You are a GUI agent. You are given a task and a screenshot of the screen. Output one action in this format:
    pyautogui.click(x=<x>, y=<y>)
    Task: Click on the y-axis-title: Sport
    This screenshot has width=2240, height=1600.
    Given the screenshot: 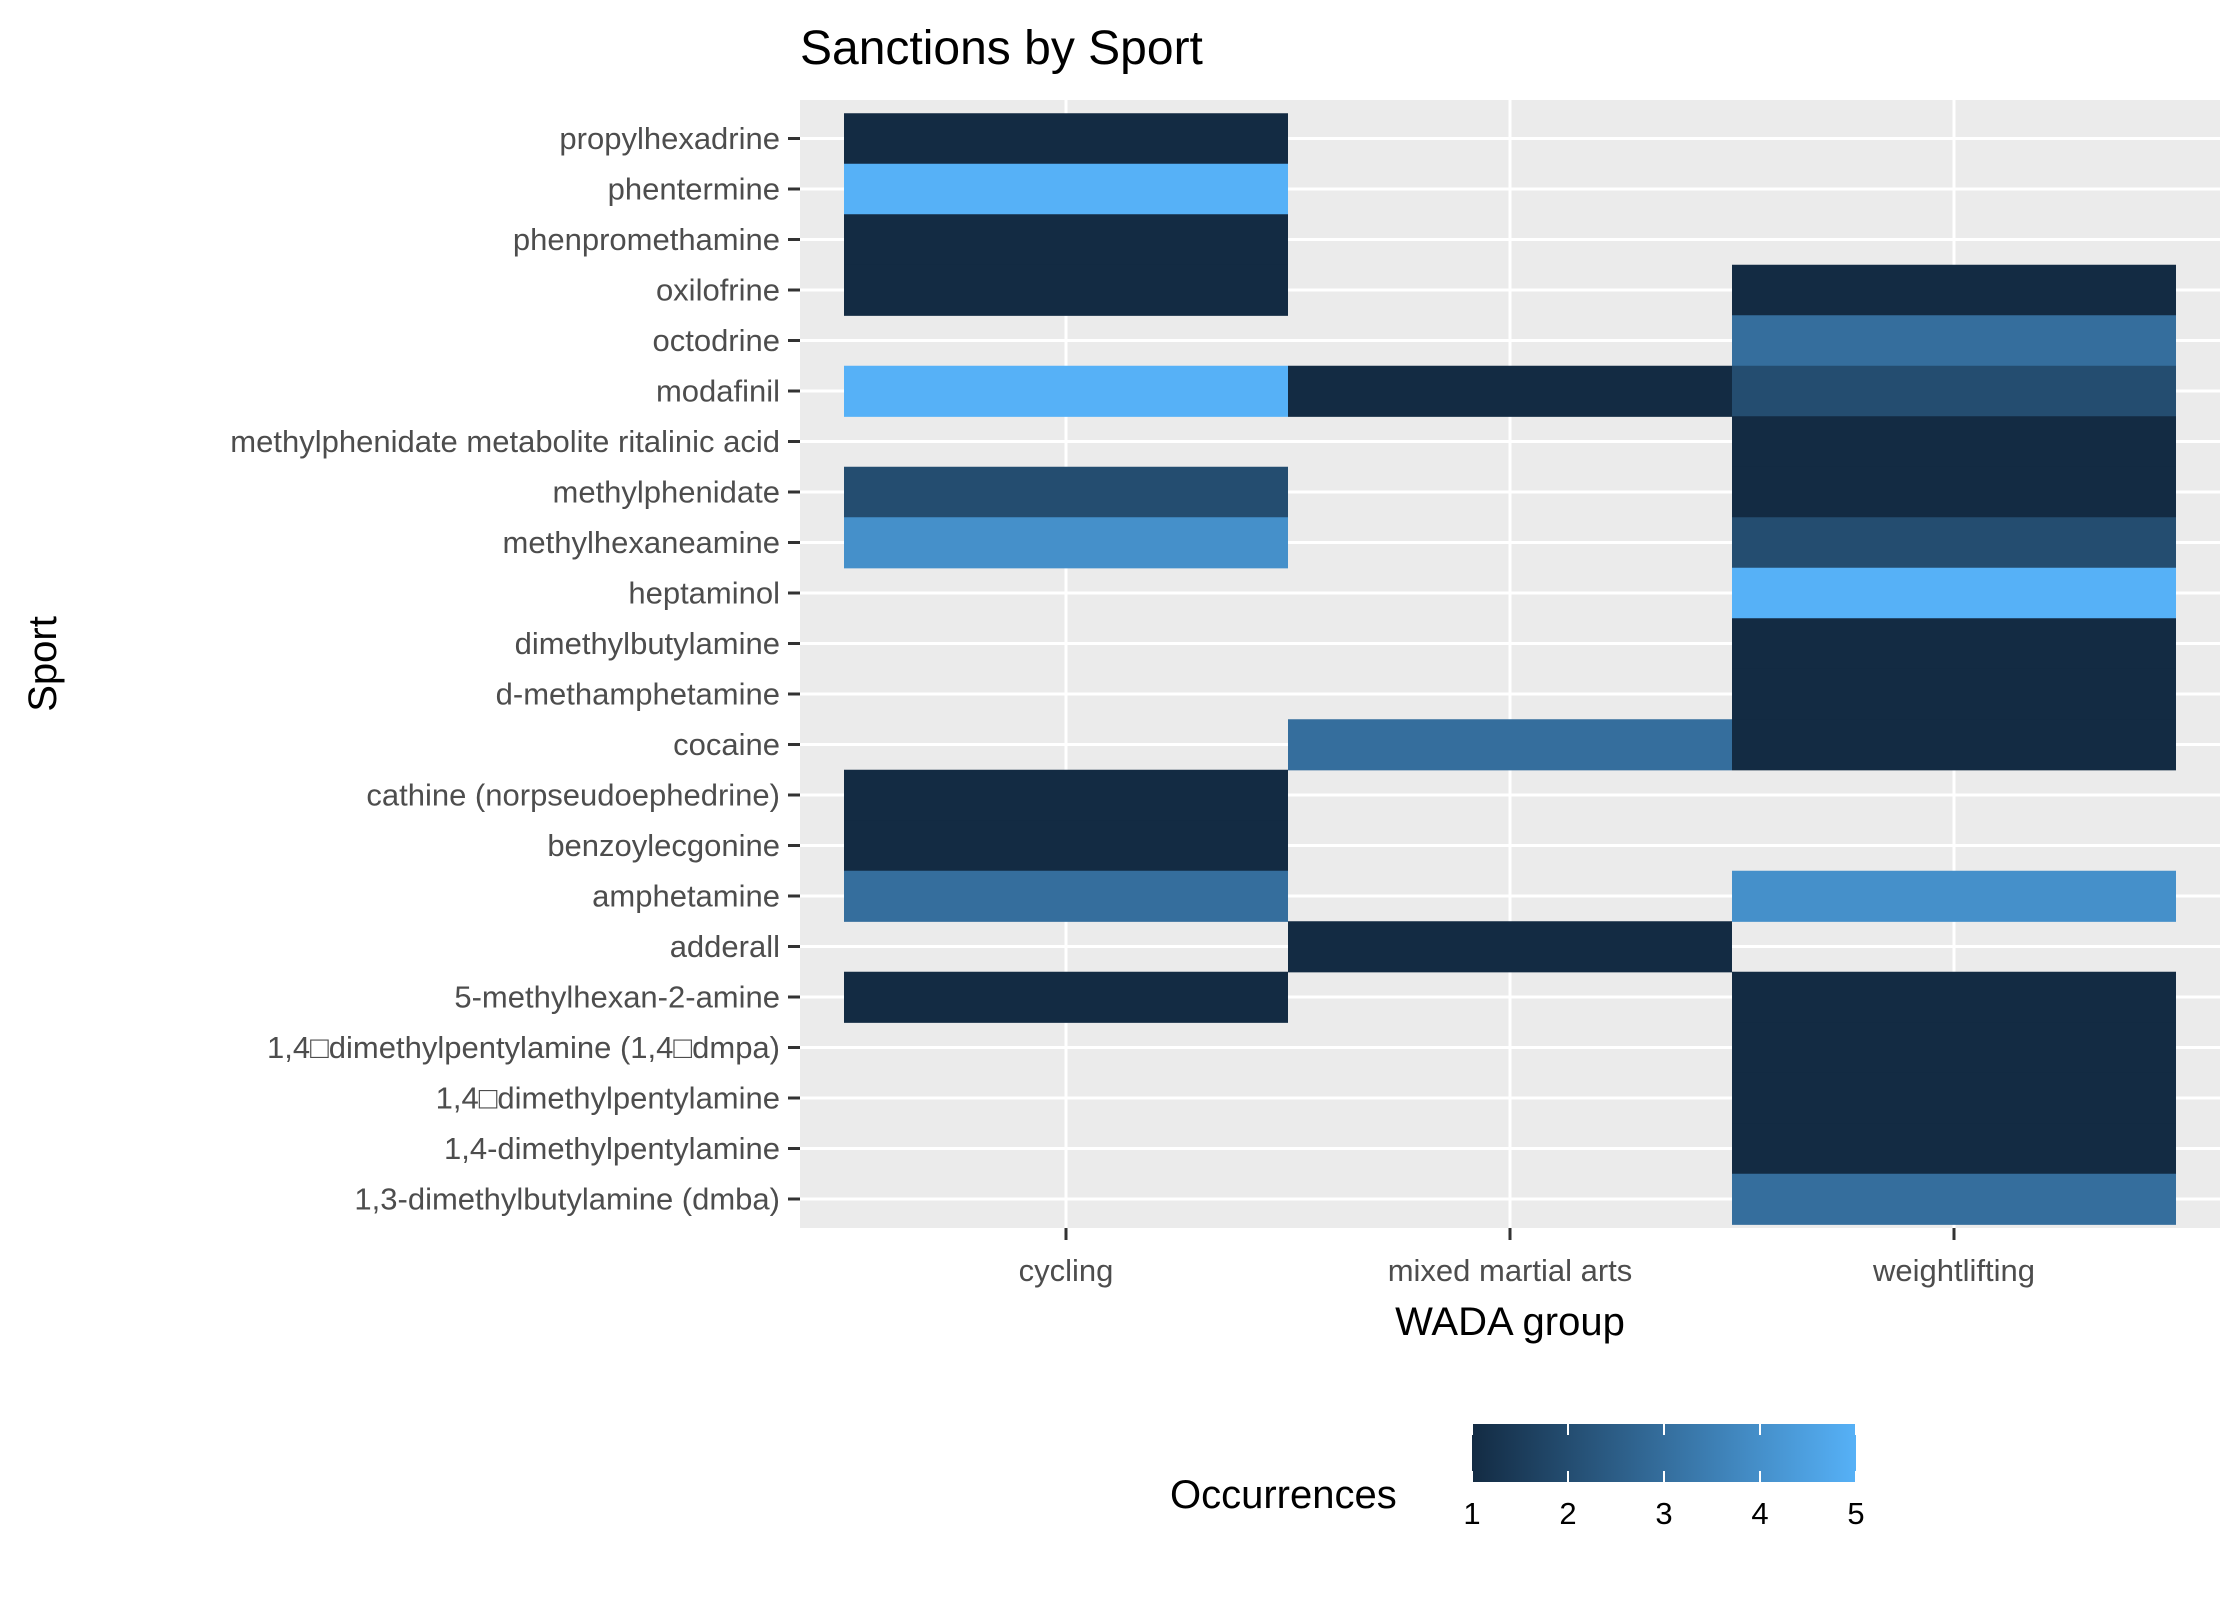 What is the action you would take?
    pyautogui.click(x=43, y=664)
    